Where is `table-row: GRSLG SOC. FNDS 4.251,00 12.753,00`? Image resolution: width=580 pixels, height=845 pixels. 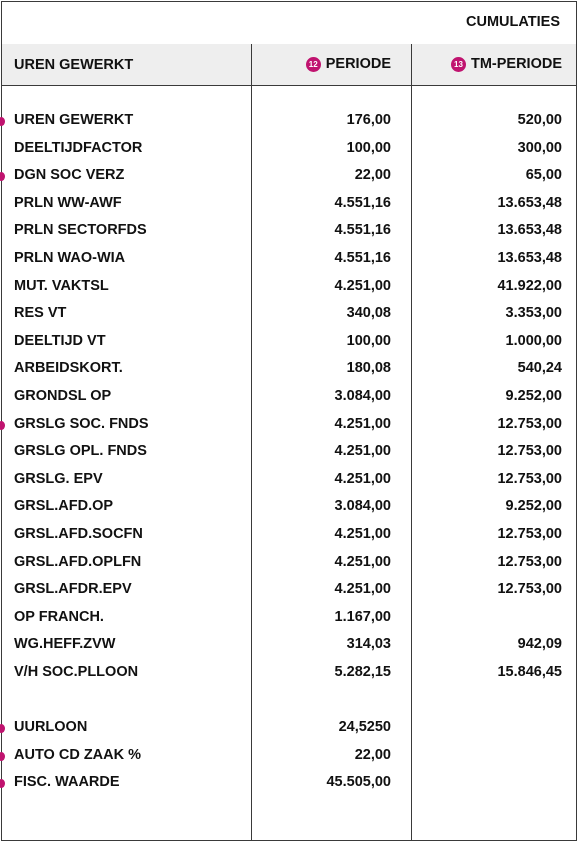 table-row: GRSLG SOC. FNDS 4.251,00 12.753,00 is located at coordinates (288, 426).